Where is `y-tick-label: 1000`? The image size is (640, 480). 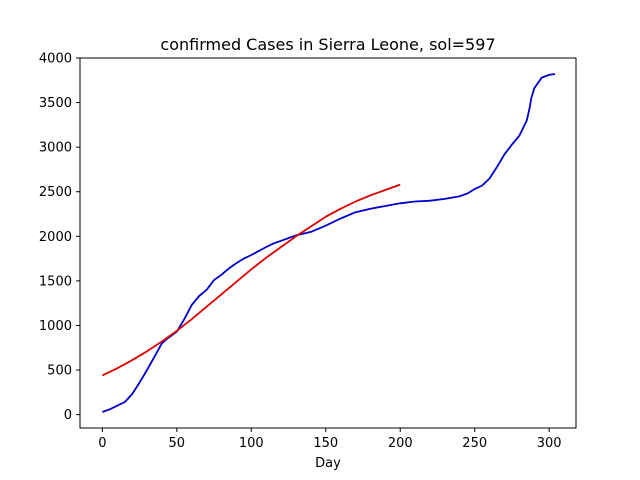
y-tick-label: 1000 is located at coordinates (55, 326).